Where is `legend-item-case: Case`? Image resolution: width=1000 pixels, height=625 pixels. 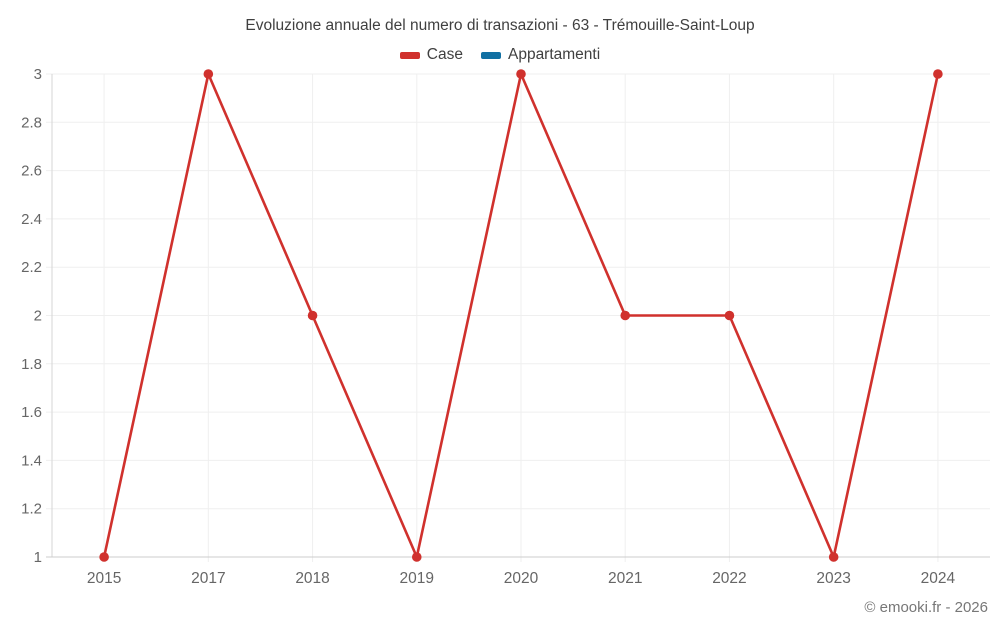
legend-item-case: Case is located at coordinates (431, 55).